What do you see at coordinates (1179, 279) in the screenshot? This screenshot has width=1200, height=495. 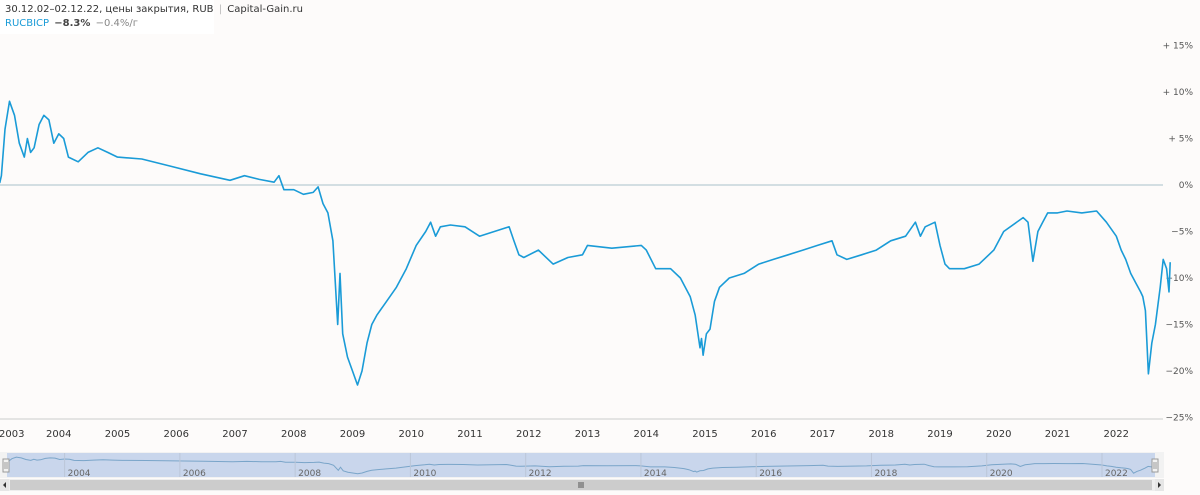 I see `y-tick-label: −10%` at bounding box center [1179, 279].